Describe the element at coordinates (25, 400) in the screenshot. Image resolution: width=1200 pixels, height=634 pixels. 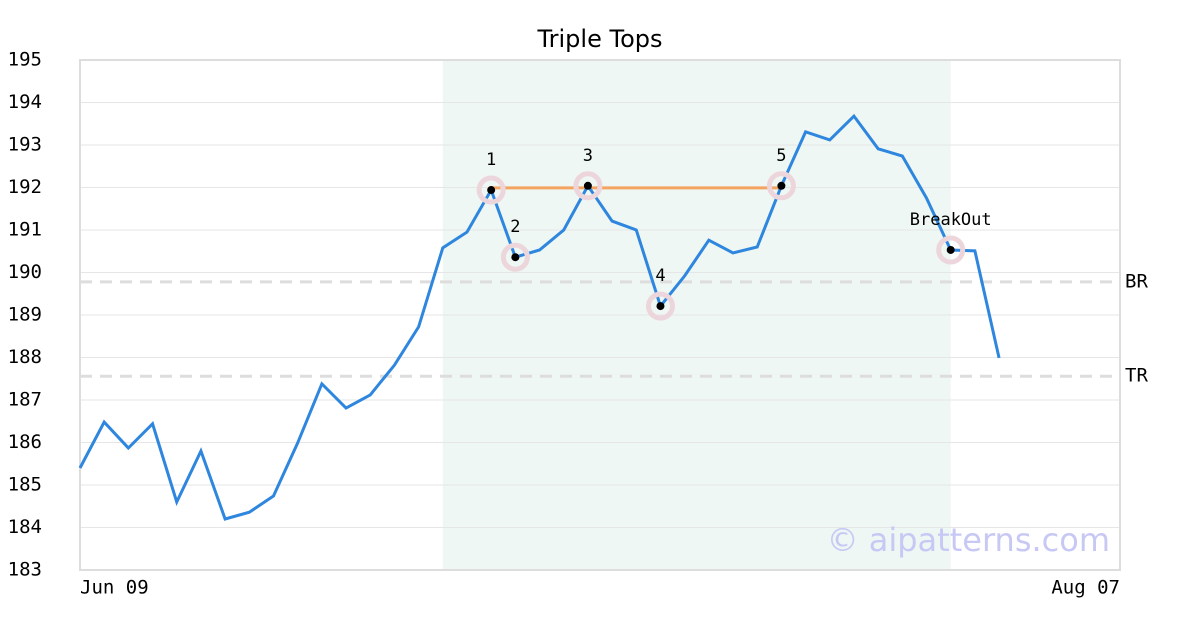
I see `y-tick-label: 187` at that location.